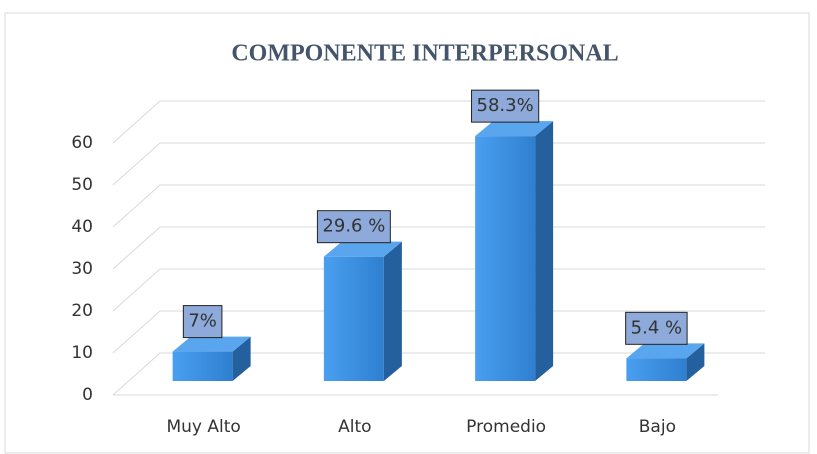  What do you see at coordinates (506, 427) in the screenshot?
I see `x-tick-label: Promedio` at bounding box center [506, 427].